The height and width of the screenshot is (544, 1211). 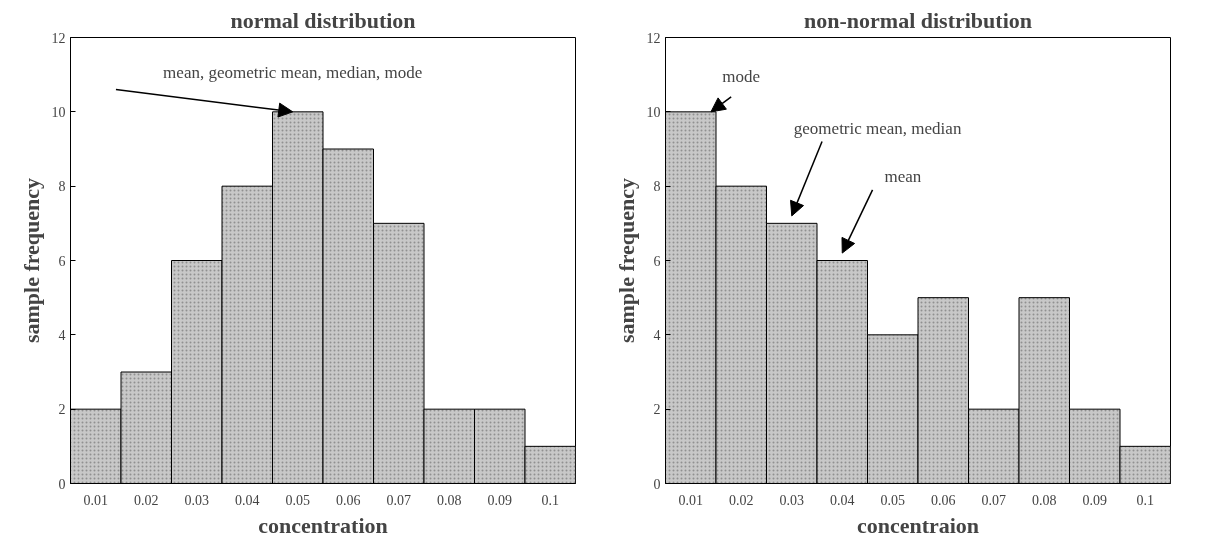 I want to click on annotation: mode, so click(x=741, y=76).